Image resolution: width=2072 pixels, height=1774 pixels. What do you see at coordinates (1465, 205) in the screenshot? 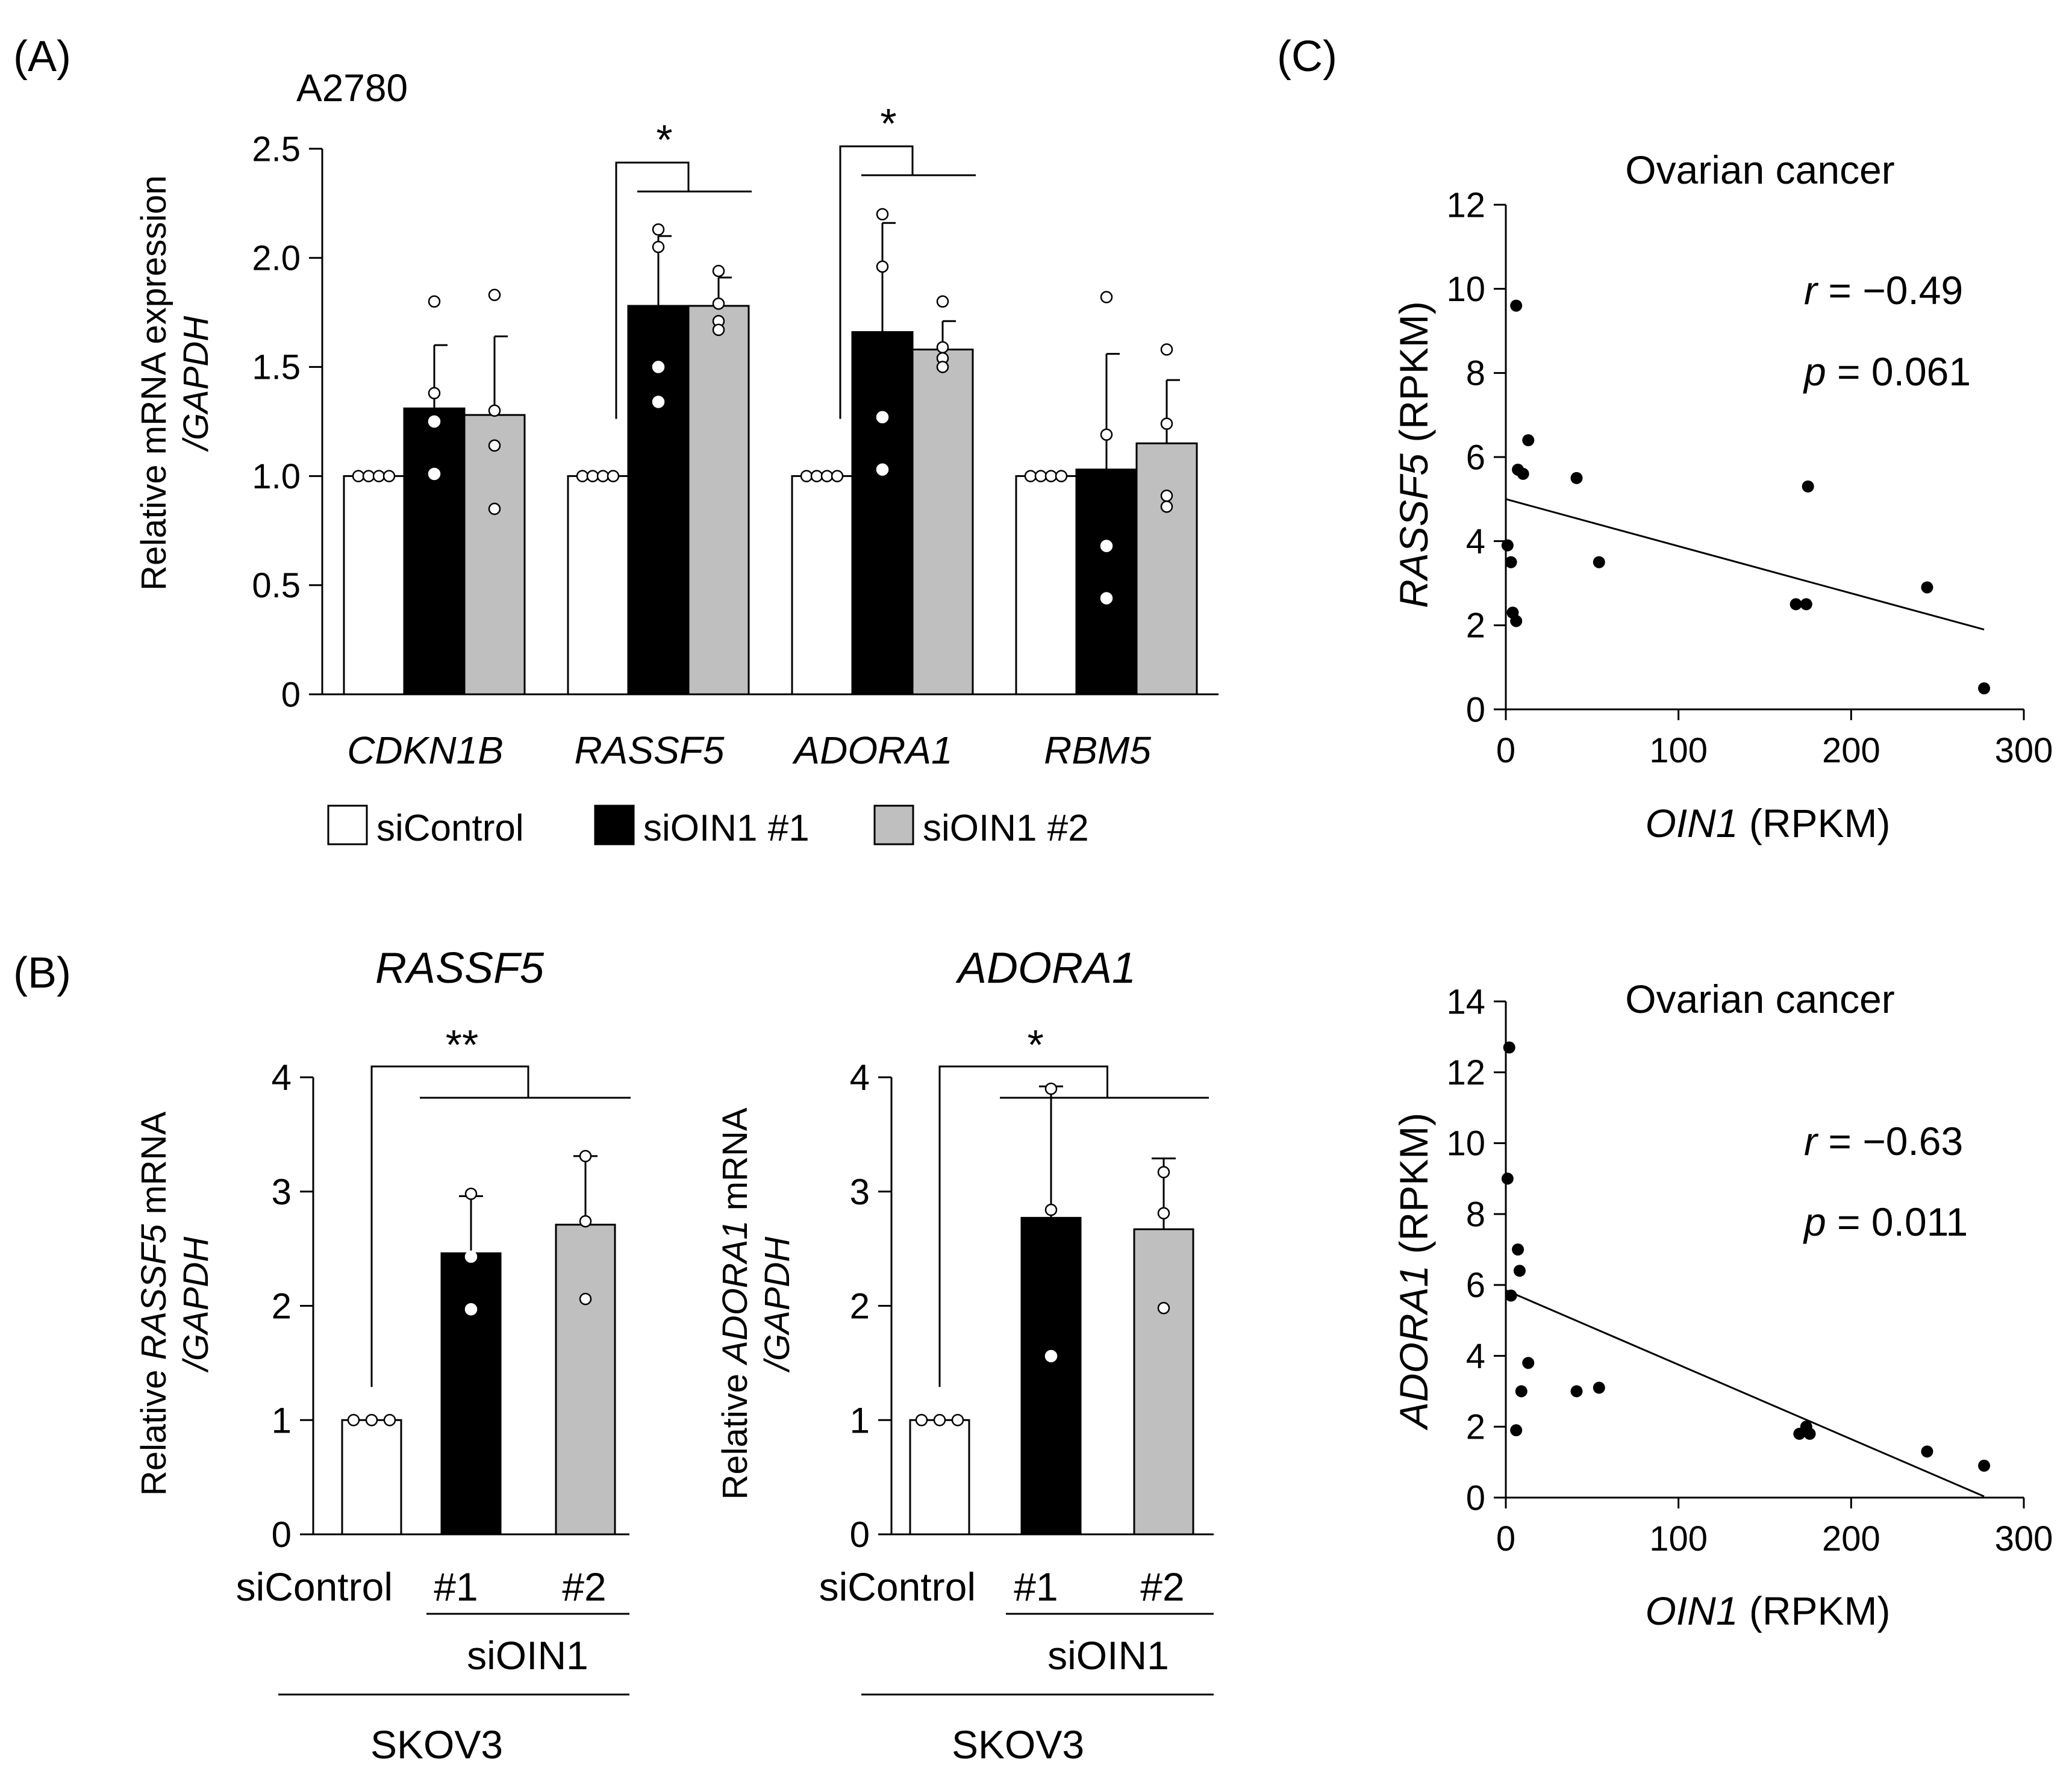
I see `panel-c1-y-tick-label: 12` at bounding box center [1465, 205].